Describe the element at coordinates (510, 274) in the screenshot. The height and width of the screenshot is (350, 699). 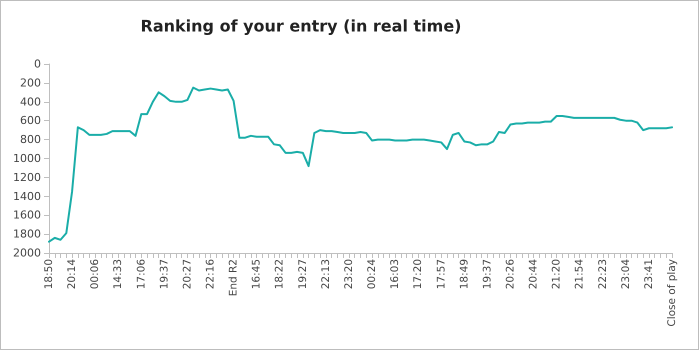
I see `x-tick-label: 20:26` at that location.